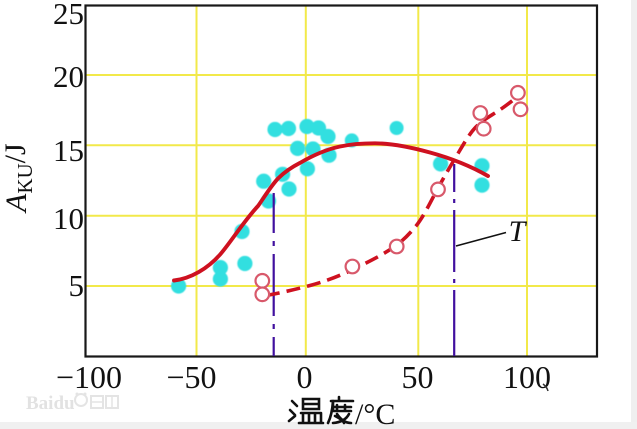  I want to click on svg-text: 20, so click(68, 76).